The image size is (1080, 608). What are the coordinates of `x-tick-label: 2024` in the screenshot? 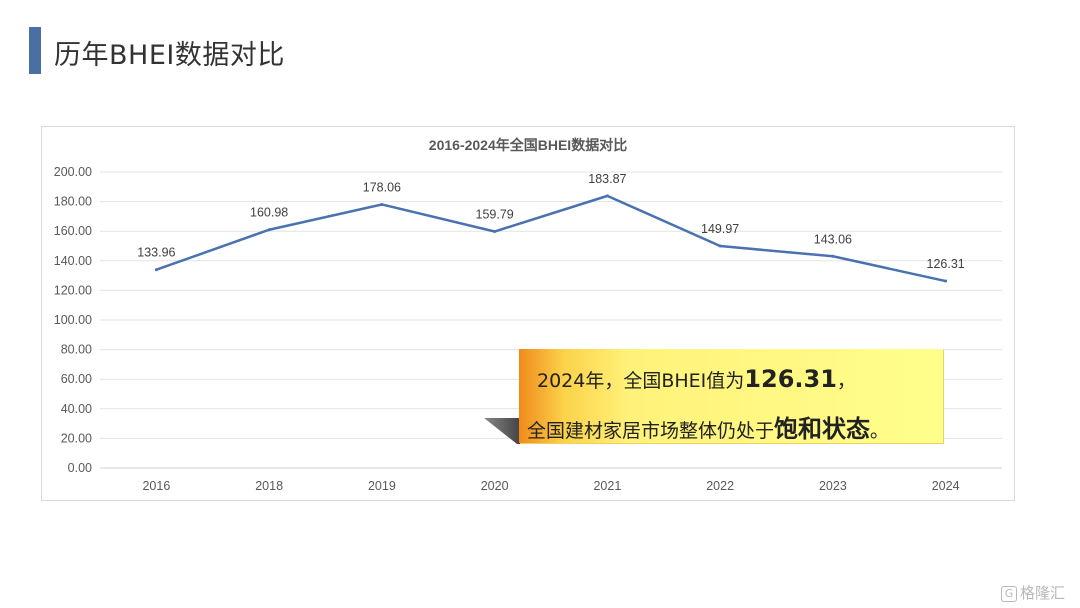 It's located at (946, 486).